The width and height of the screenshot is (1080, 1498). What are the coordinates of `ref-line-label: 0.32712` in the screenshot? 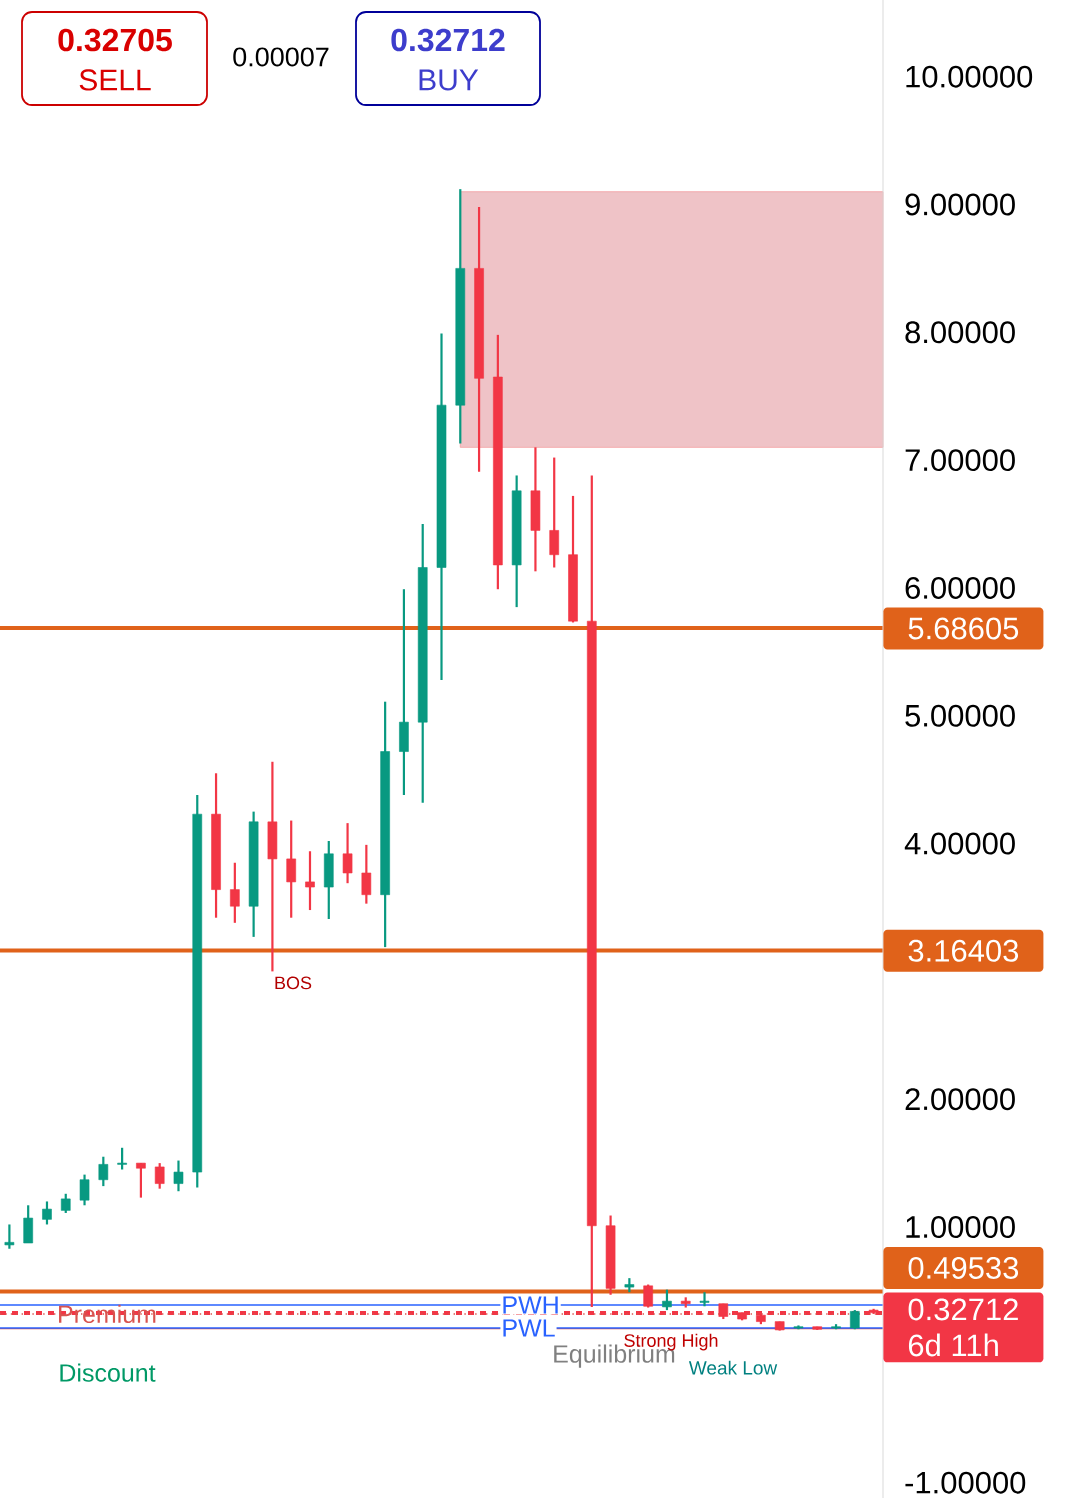 It's located at (963, 1309).